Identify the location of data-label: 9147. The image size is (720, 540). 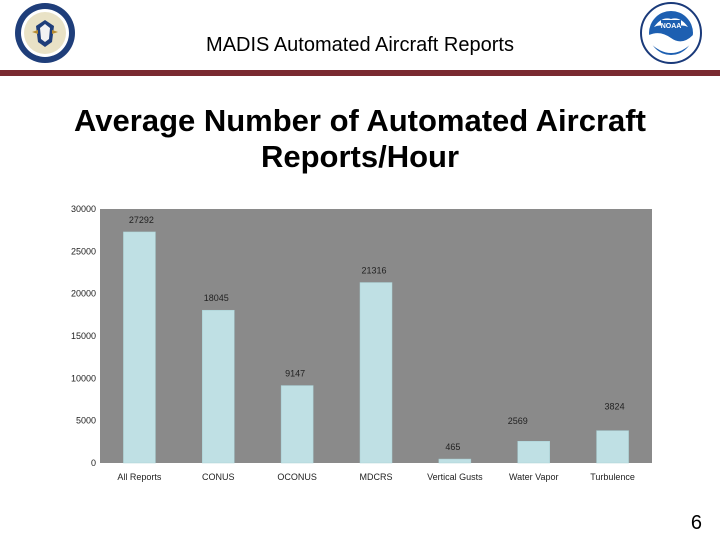
(295, 374).